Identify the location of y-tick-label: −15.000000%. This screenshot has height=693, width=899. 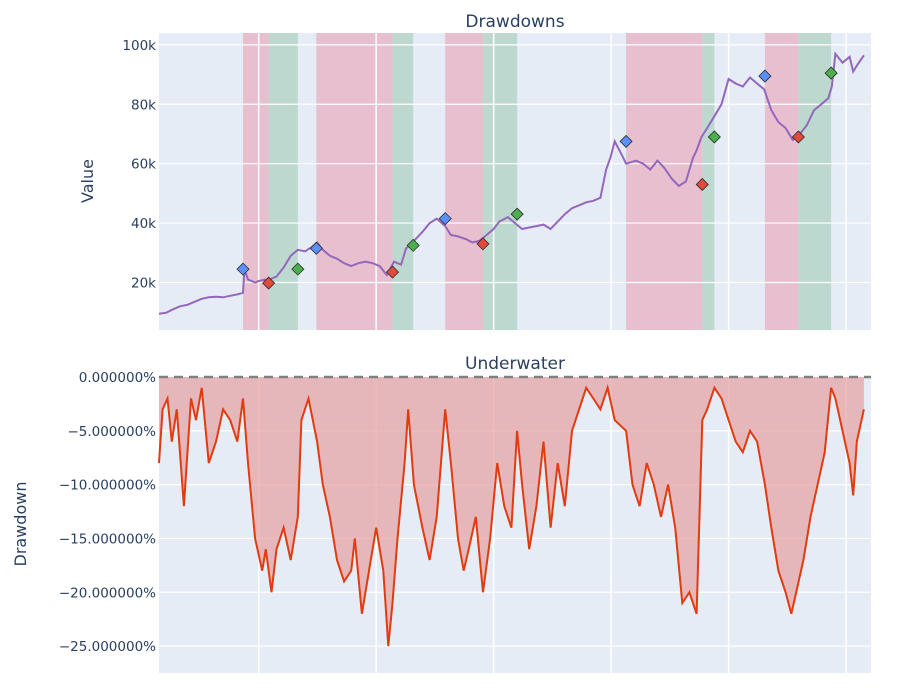
(107, 539).